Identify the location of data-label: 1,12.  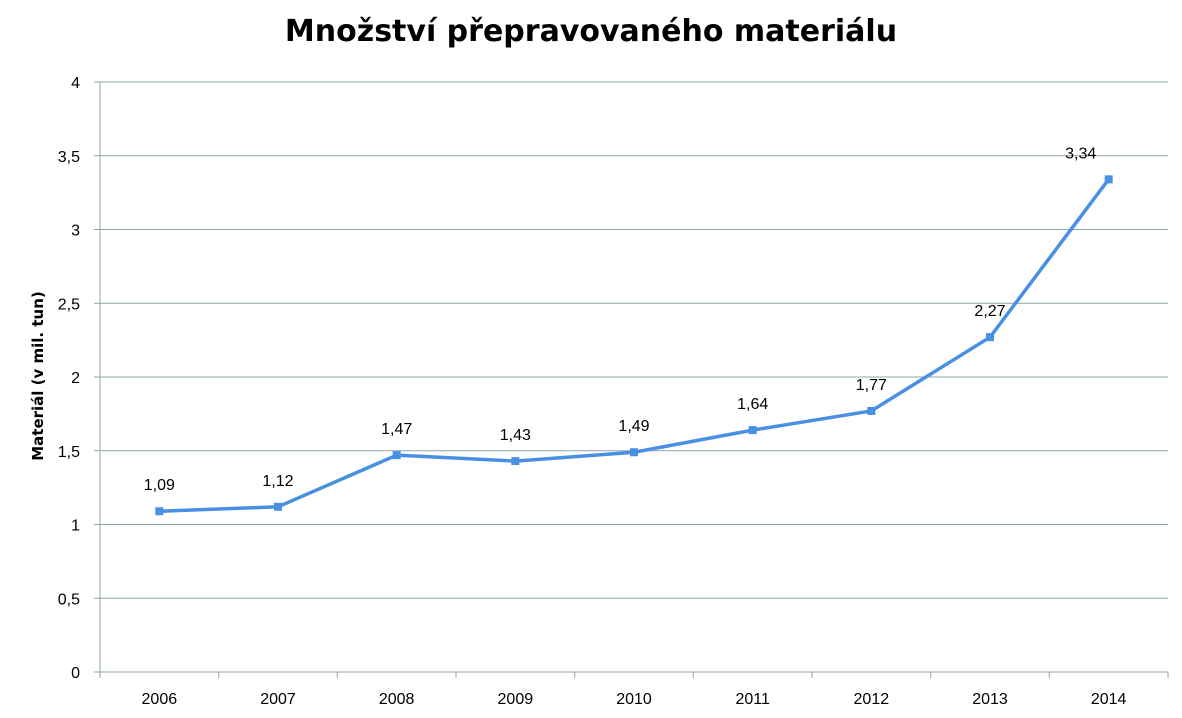
(277, 481).